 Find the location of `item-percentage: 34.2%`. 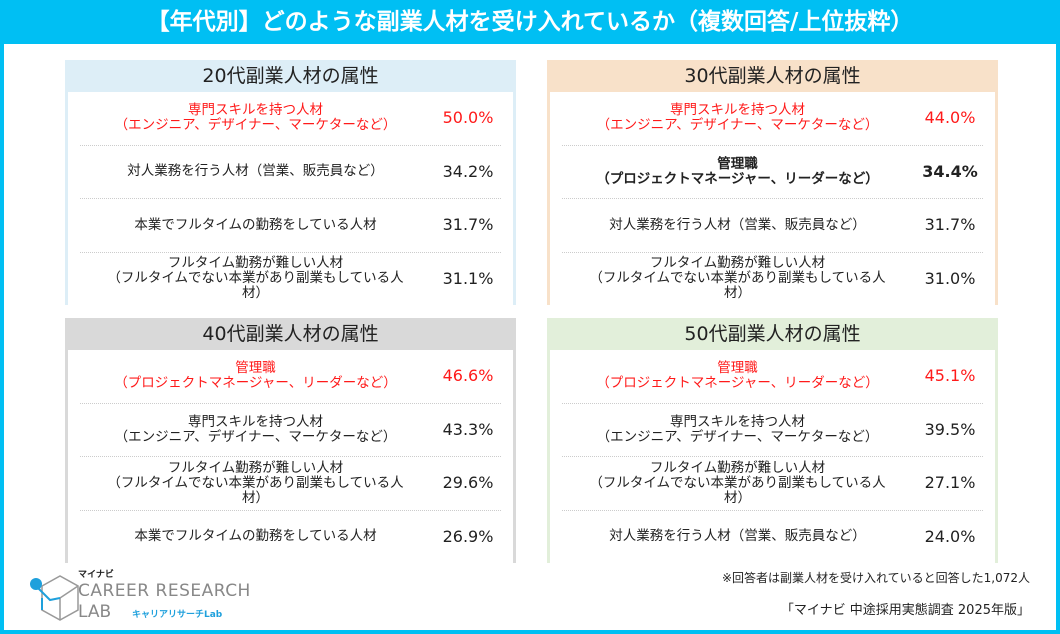

item-percentage: 34.2% is located at coordinates (468, 171).